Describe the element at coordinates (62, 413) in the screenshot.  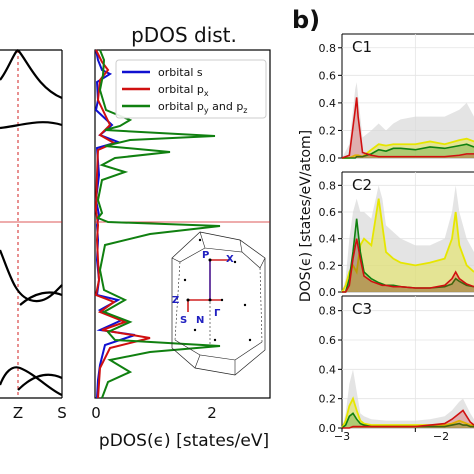
I see `band-kpoint-label: S` at that location.